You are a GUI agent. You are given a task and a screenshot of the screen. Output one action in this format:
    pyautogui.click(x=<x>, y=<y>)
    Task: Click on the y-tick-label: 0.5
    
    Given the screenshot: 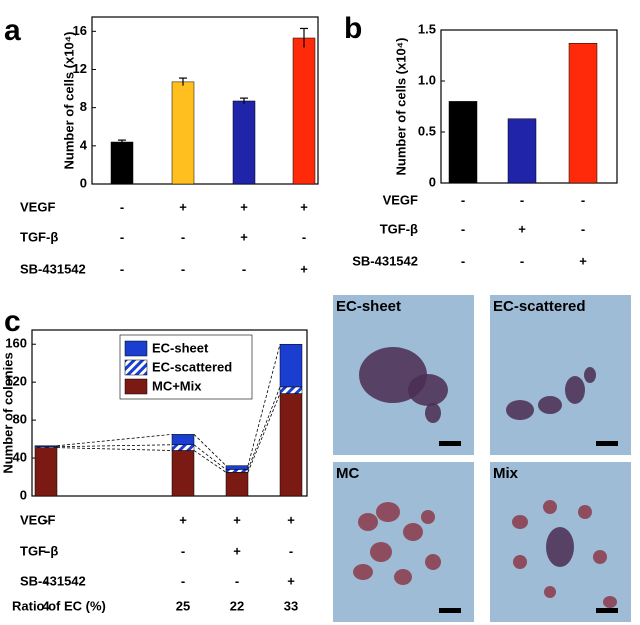 What is the action you would take?
    pyautogui.click(x=427, y=130)
    